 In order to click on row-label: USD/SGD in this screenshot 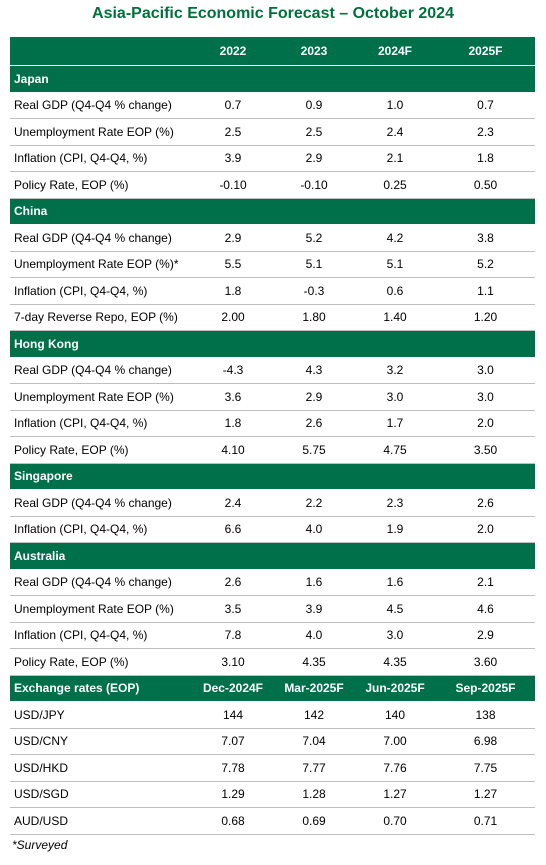, I will do `click(101, 794)`.